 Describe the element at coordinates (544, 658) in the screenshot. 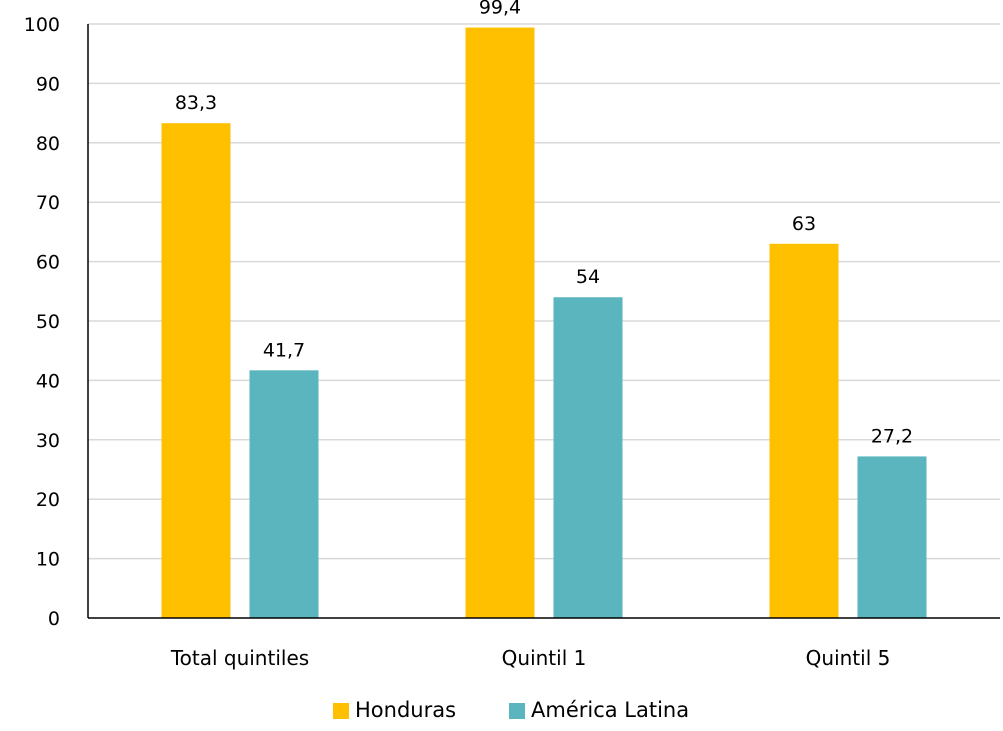

I see `x-category-label: Quintil 1` at that location.